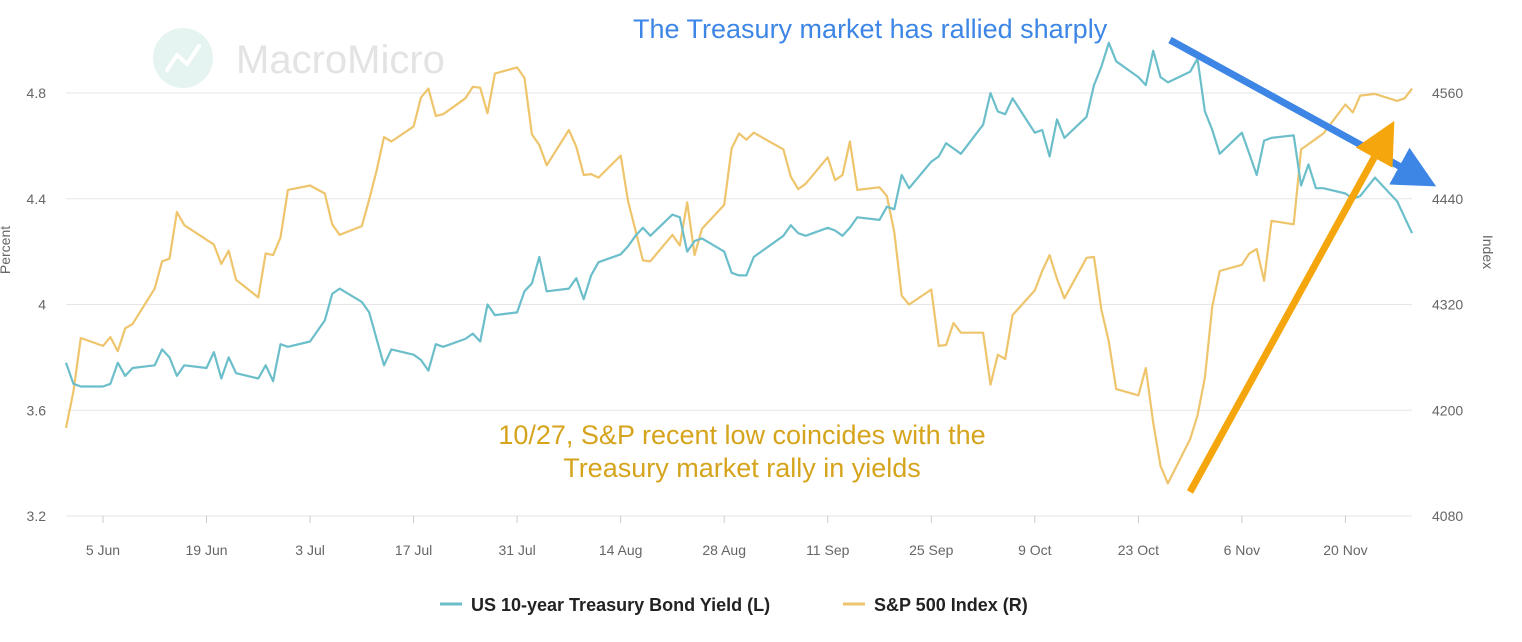 This screenshot has height=642, width=1522. Describe the element at coordinates (828, 550) in the screenshot. I see `x-tick-label: 11 Sep` at that location.